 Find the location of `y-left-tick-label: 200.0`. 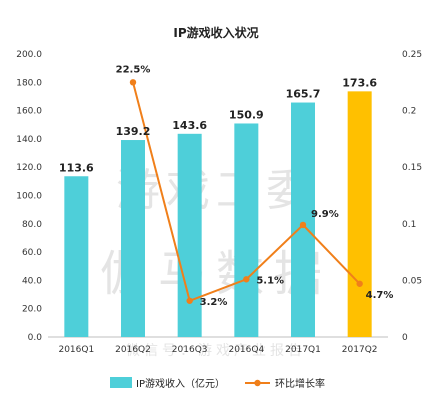

y-left-tick-label: 200.0 is located at coordinates (29, 55).